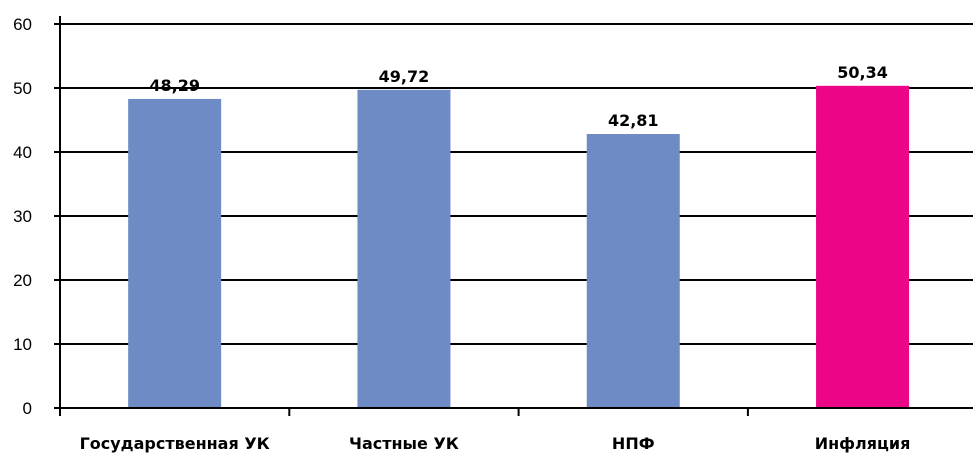 The height and width of the screenshot is (454, 973). What do you see at coordinates (404, 443) in the screenshot?
I see `x-category-label: Частные УК` at bounding box center [404, 443].